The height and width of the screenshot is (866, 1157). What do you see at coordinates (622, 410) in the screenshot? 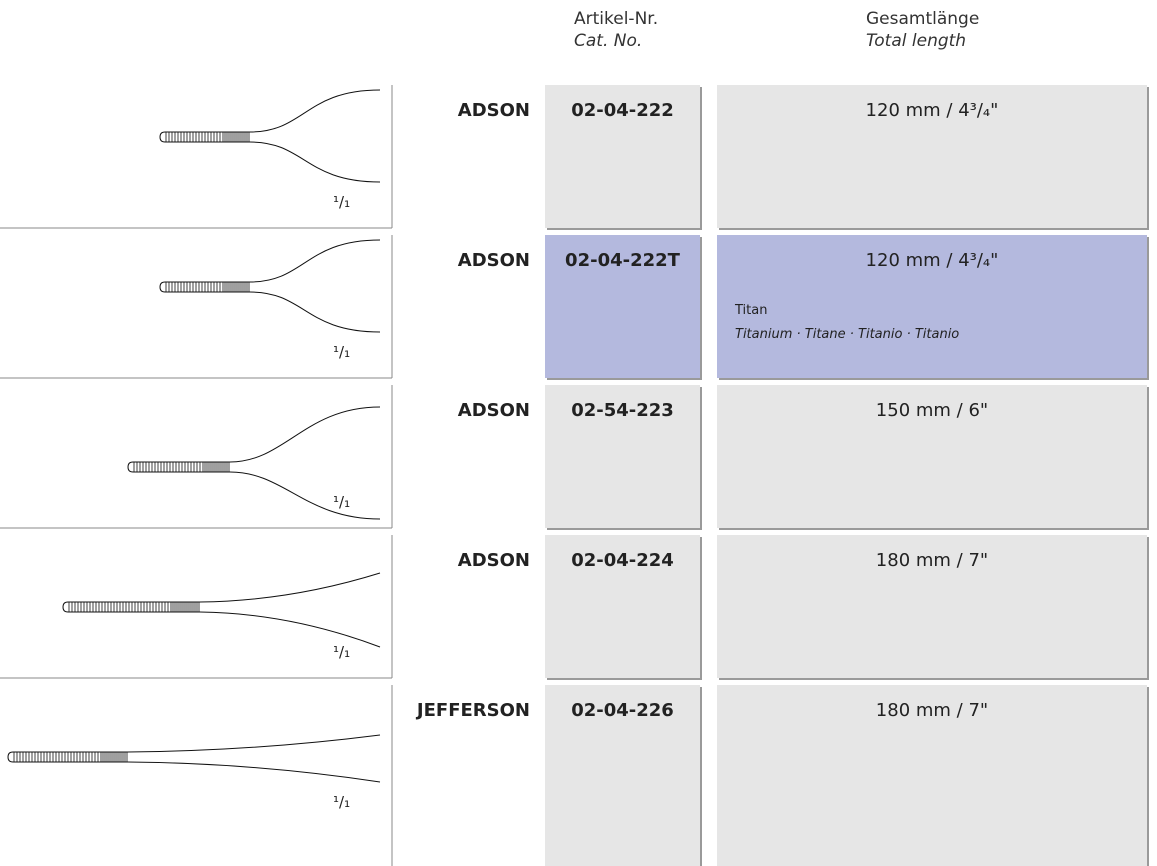
I see `cat-no: 02-54-223` at bounding box center [622, 410].